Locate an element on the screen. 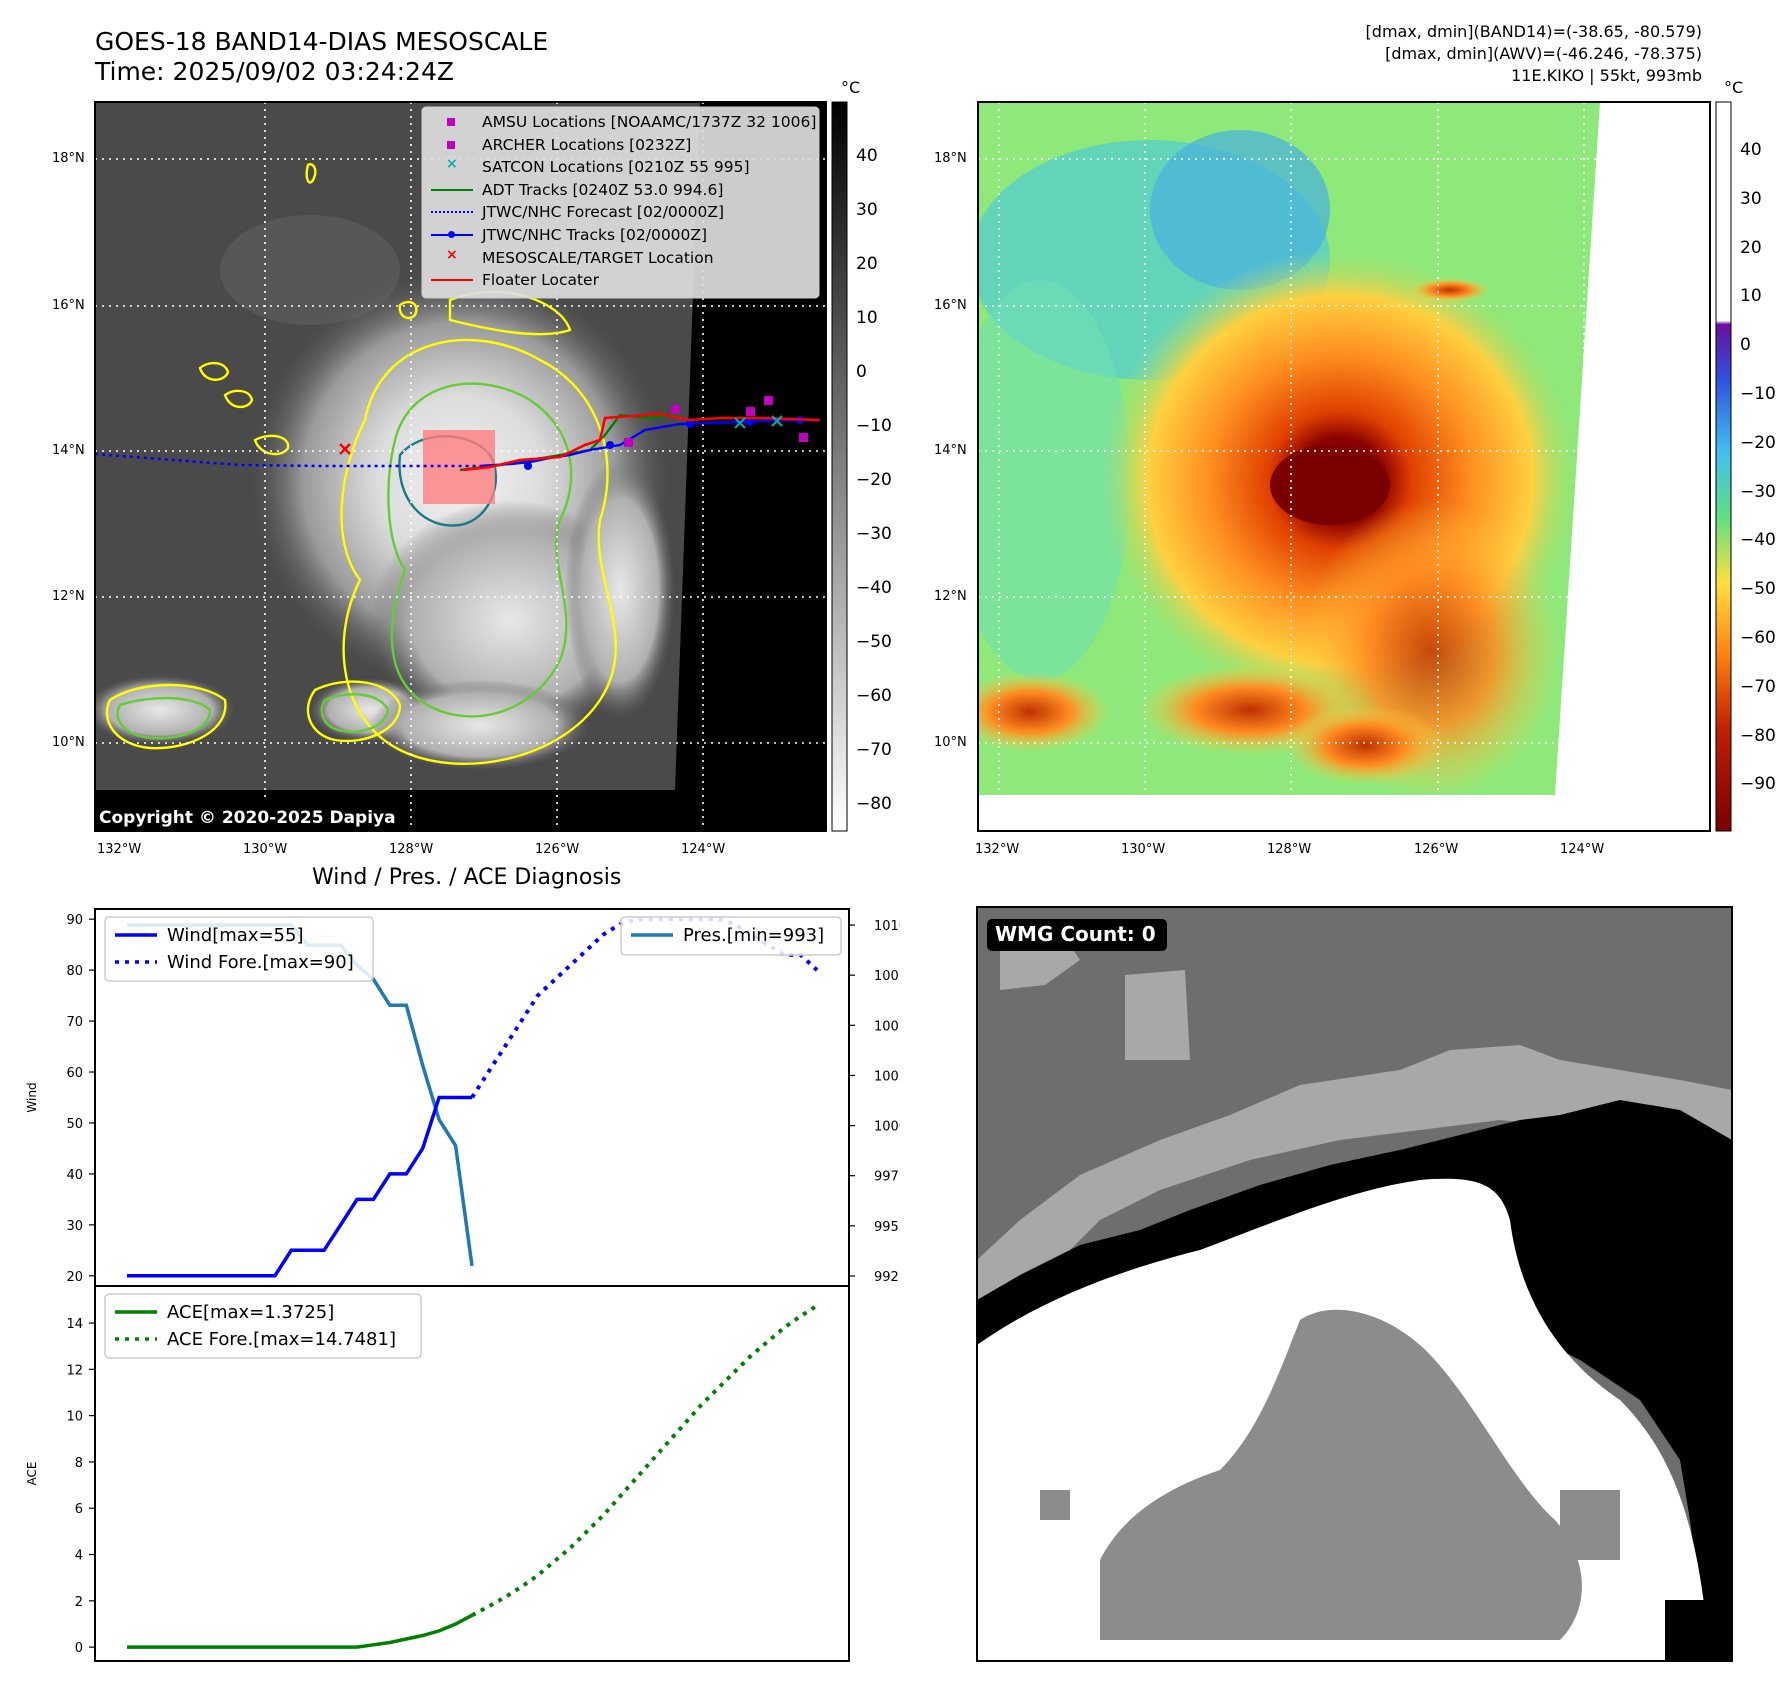 The image size is (1788, 1690). wind-legend-label: Wind Fore.[max=90] is located at coordinates (260, 962).